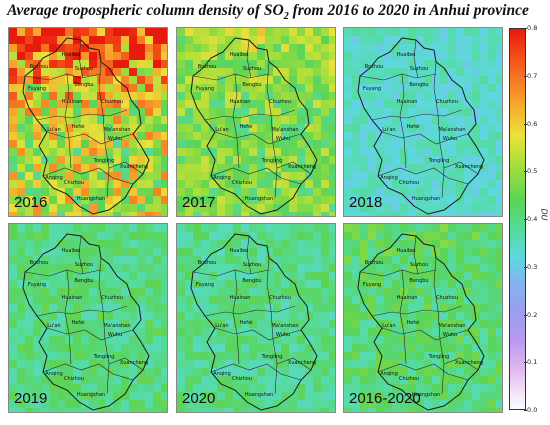  Describe the element at coordinates (532, 28) in the screenshot. I see `colorbar-tick-label: 0.8` at that location.